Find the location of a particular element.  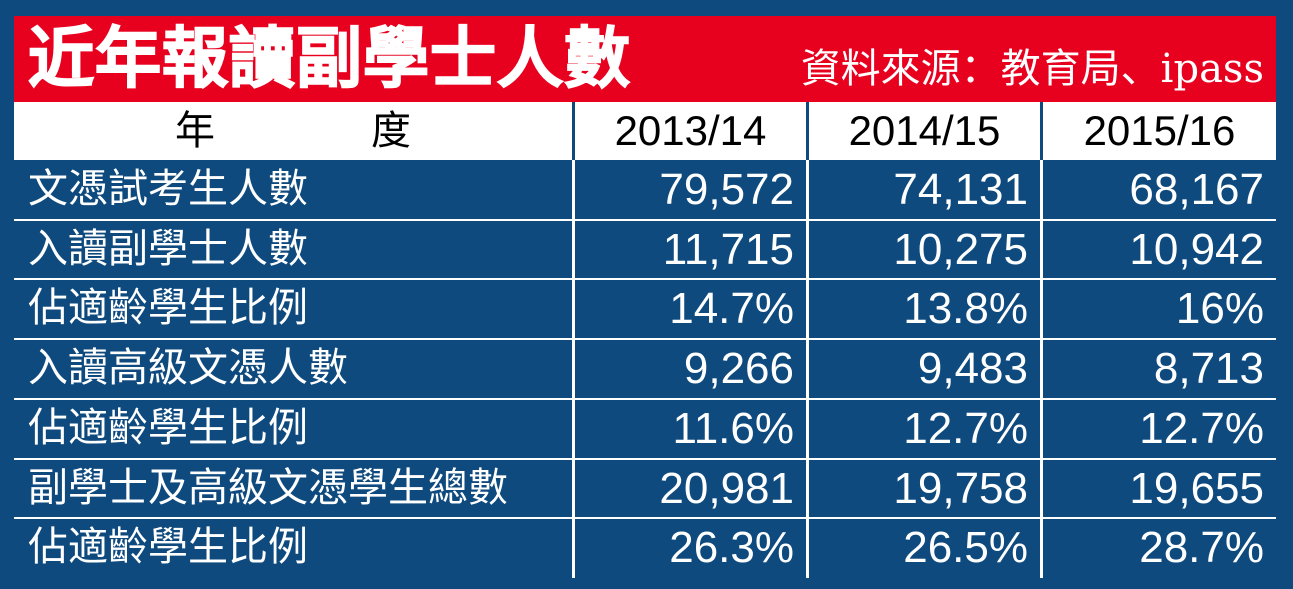

table-cell-value: 9,266 is located at coordinates (738, 369).